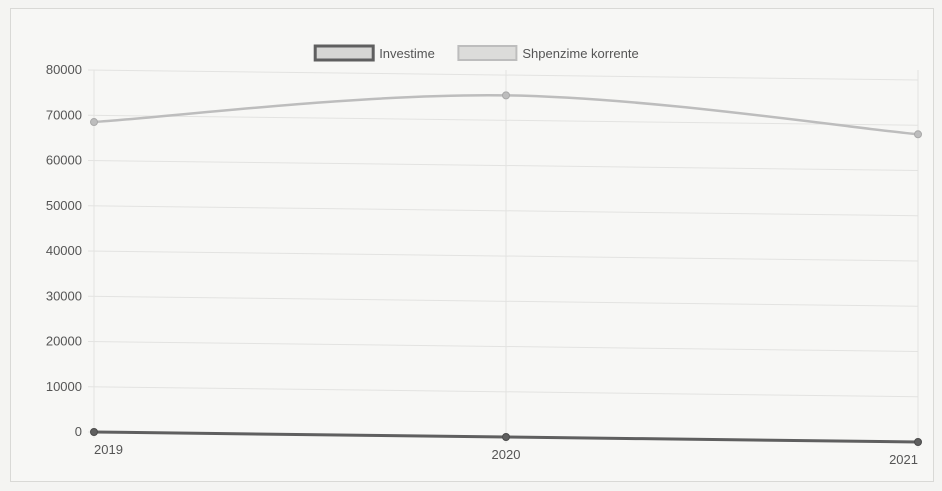 The image size is (942, 491). What do you see at coordinates (64, 114) in the screenshot?
I see `y-tick-label: 70000` at bounding box center [64, 114].